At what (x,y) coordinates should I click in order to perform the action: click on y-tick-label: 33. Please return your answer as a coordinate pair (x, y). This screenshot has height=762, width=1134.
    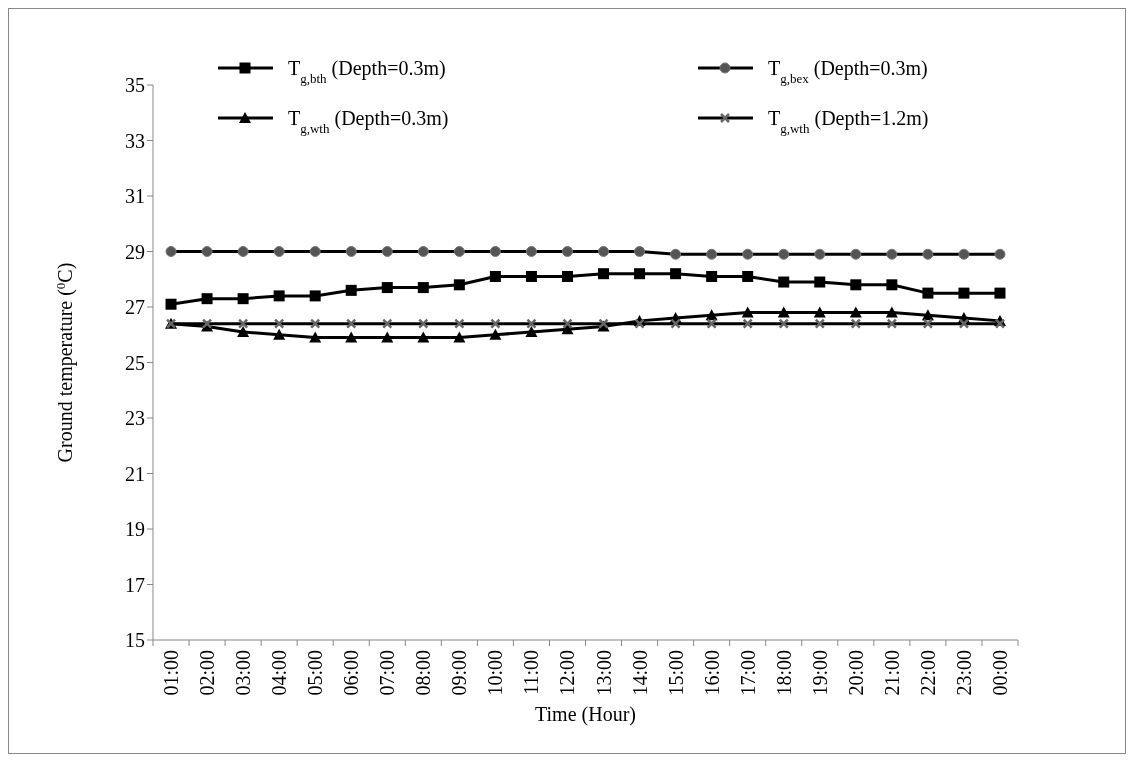
    Looking at the image, I should click on (135, 140).